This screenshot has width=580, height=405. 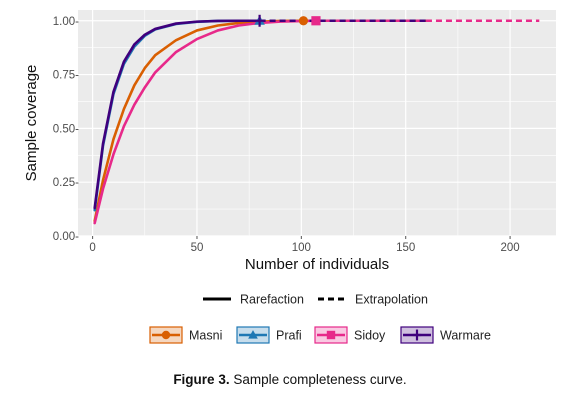 What do you see at coordinates (92, 248) in the screenshot?
I see `x-tick-label: 0` at bounding box center [92, 248].